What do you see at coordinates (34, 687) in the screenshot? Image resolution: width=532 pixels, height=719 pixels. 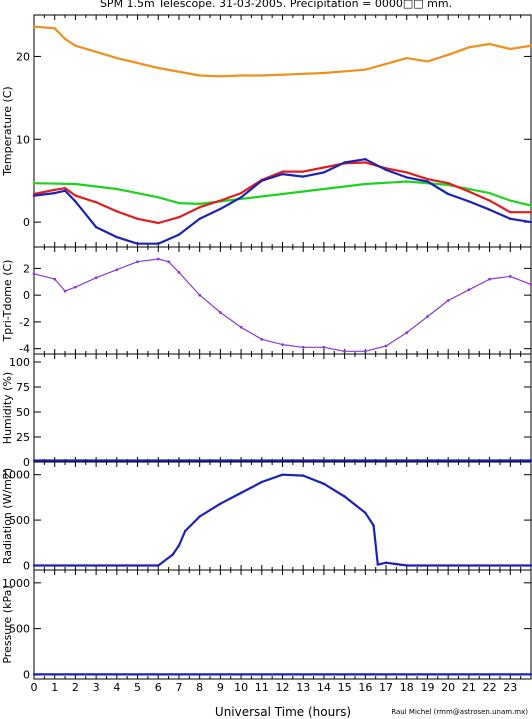 I see `x-tick-label: 0` at bounding box center [34, 687].